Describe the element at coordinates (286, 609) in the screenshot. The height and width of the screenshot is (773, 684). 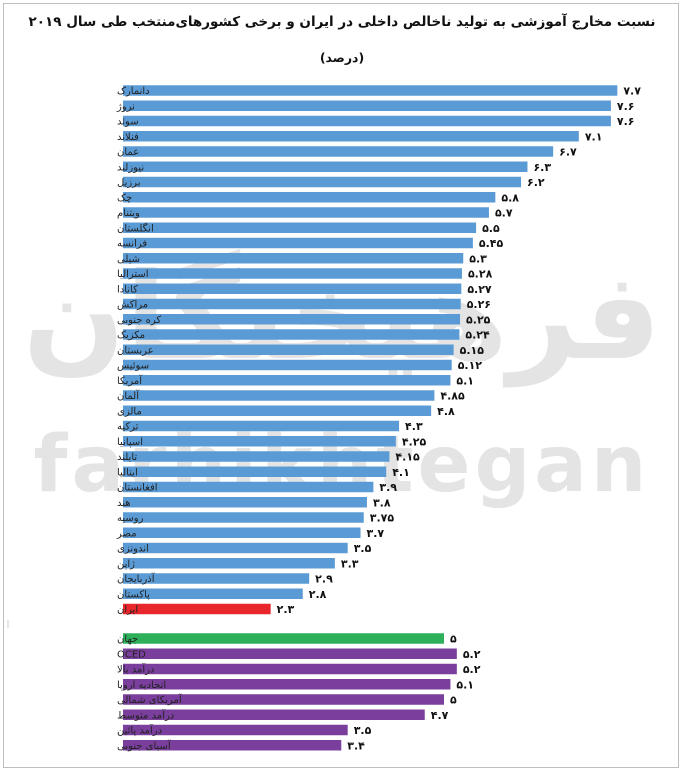
I see `data-label: ۲.۳` at that location.